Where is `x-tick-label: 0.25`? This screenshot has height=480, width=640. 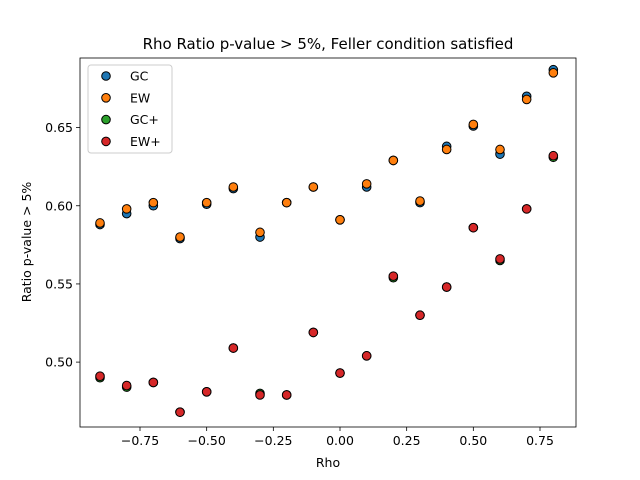
x-tick-label: 0.25 is located at coordinates (407, 440).